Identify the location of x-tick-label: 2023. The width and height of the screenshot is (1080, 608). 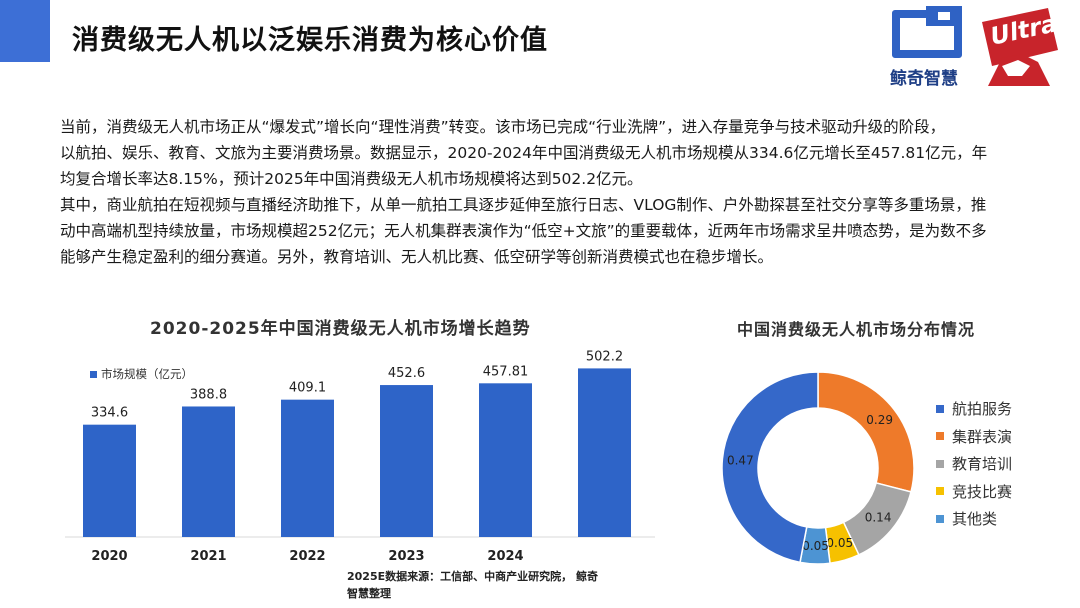
(406, 556).